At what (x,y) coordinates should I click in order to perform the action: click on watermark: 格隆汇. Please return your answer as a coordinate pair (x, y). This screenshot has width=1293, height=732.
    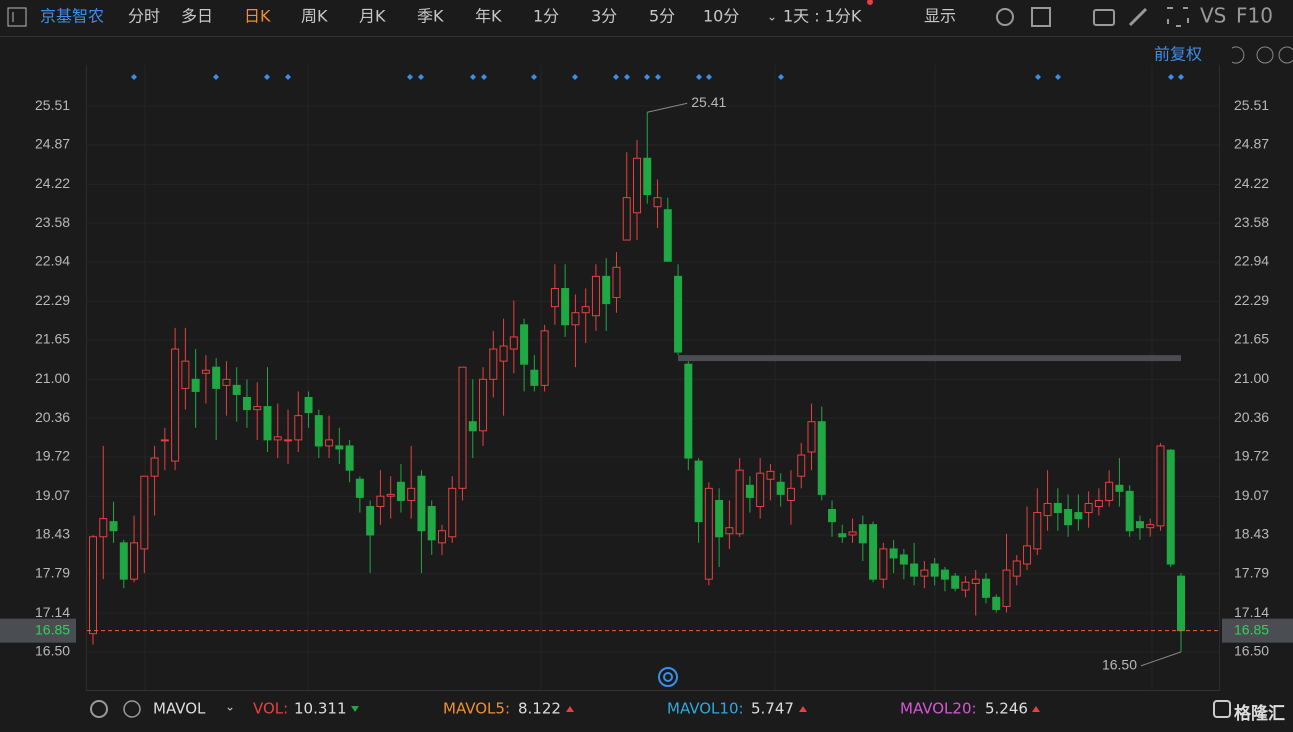
    Looking at the image, I should click on (1259, 713).